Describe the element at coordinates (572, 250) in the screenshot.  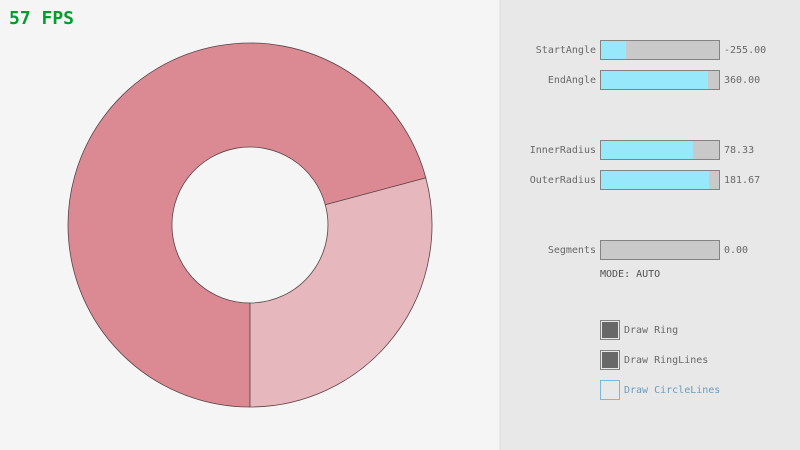
I see `slider-label: Segments` at that location.